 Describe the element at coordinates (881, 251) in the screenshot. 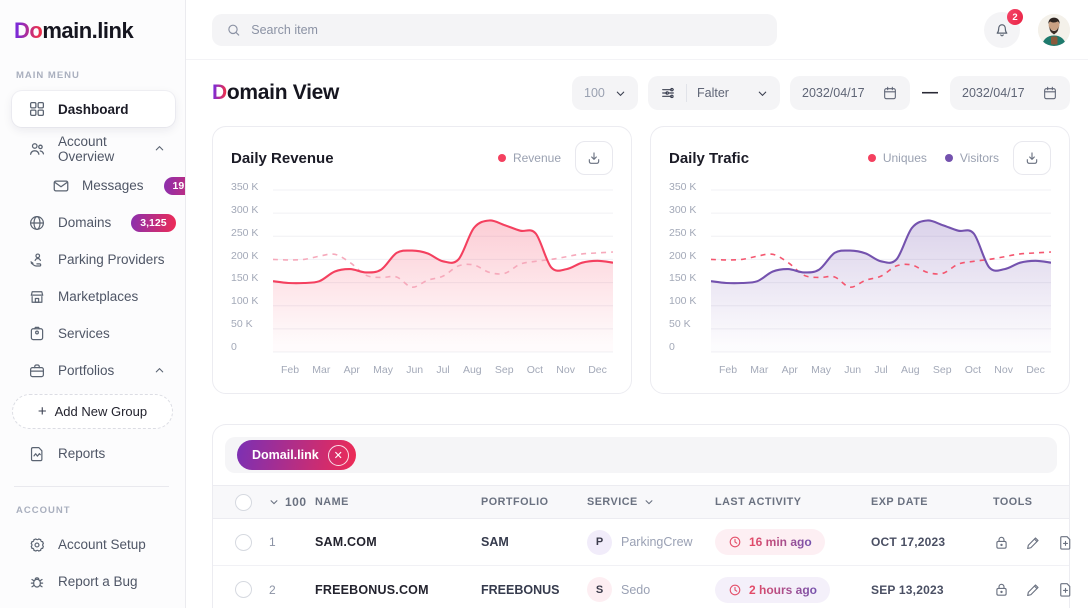

I see `Visitors-line` at that location.